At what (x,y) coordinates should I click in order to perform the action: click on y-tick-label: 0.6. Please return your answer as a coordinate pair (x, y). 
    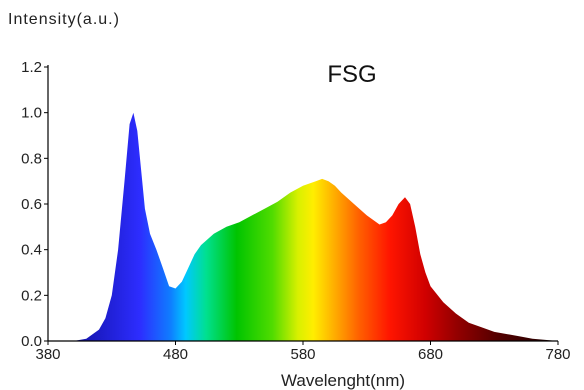
    Looking at the image, I should click on (31, 204).